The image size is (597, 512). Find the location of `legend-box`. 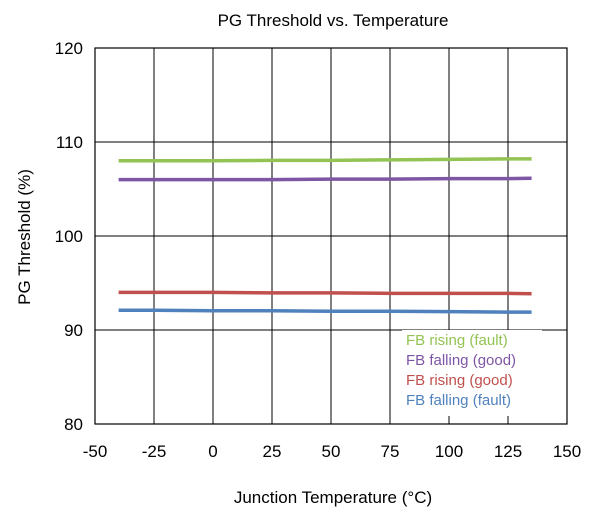

legend-box is located at coordinates (472, 373).